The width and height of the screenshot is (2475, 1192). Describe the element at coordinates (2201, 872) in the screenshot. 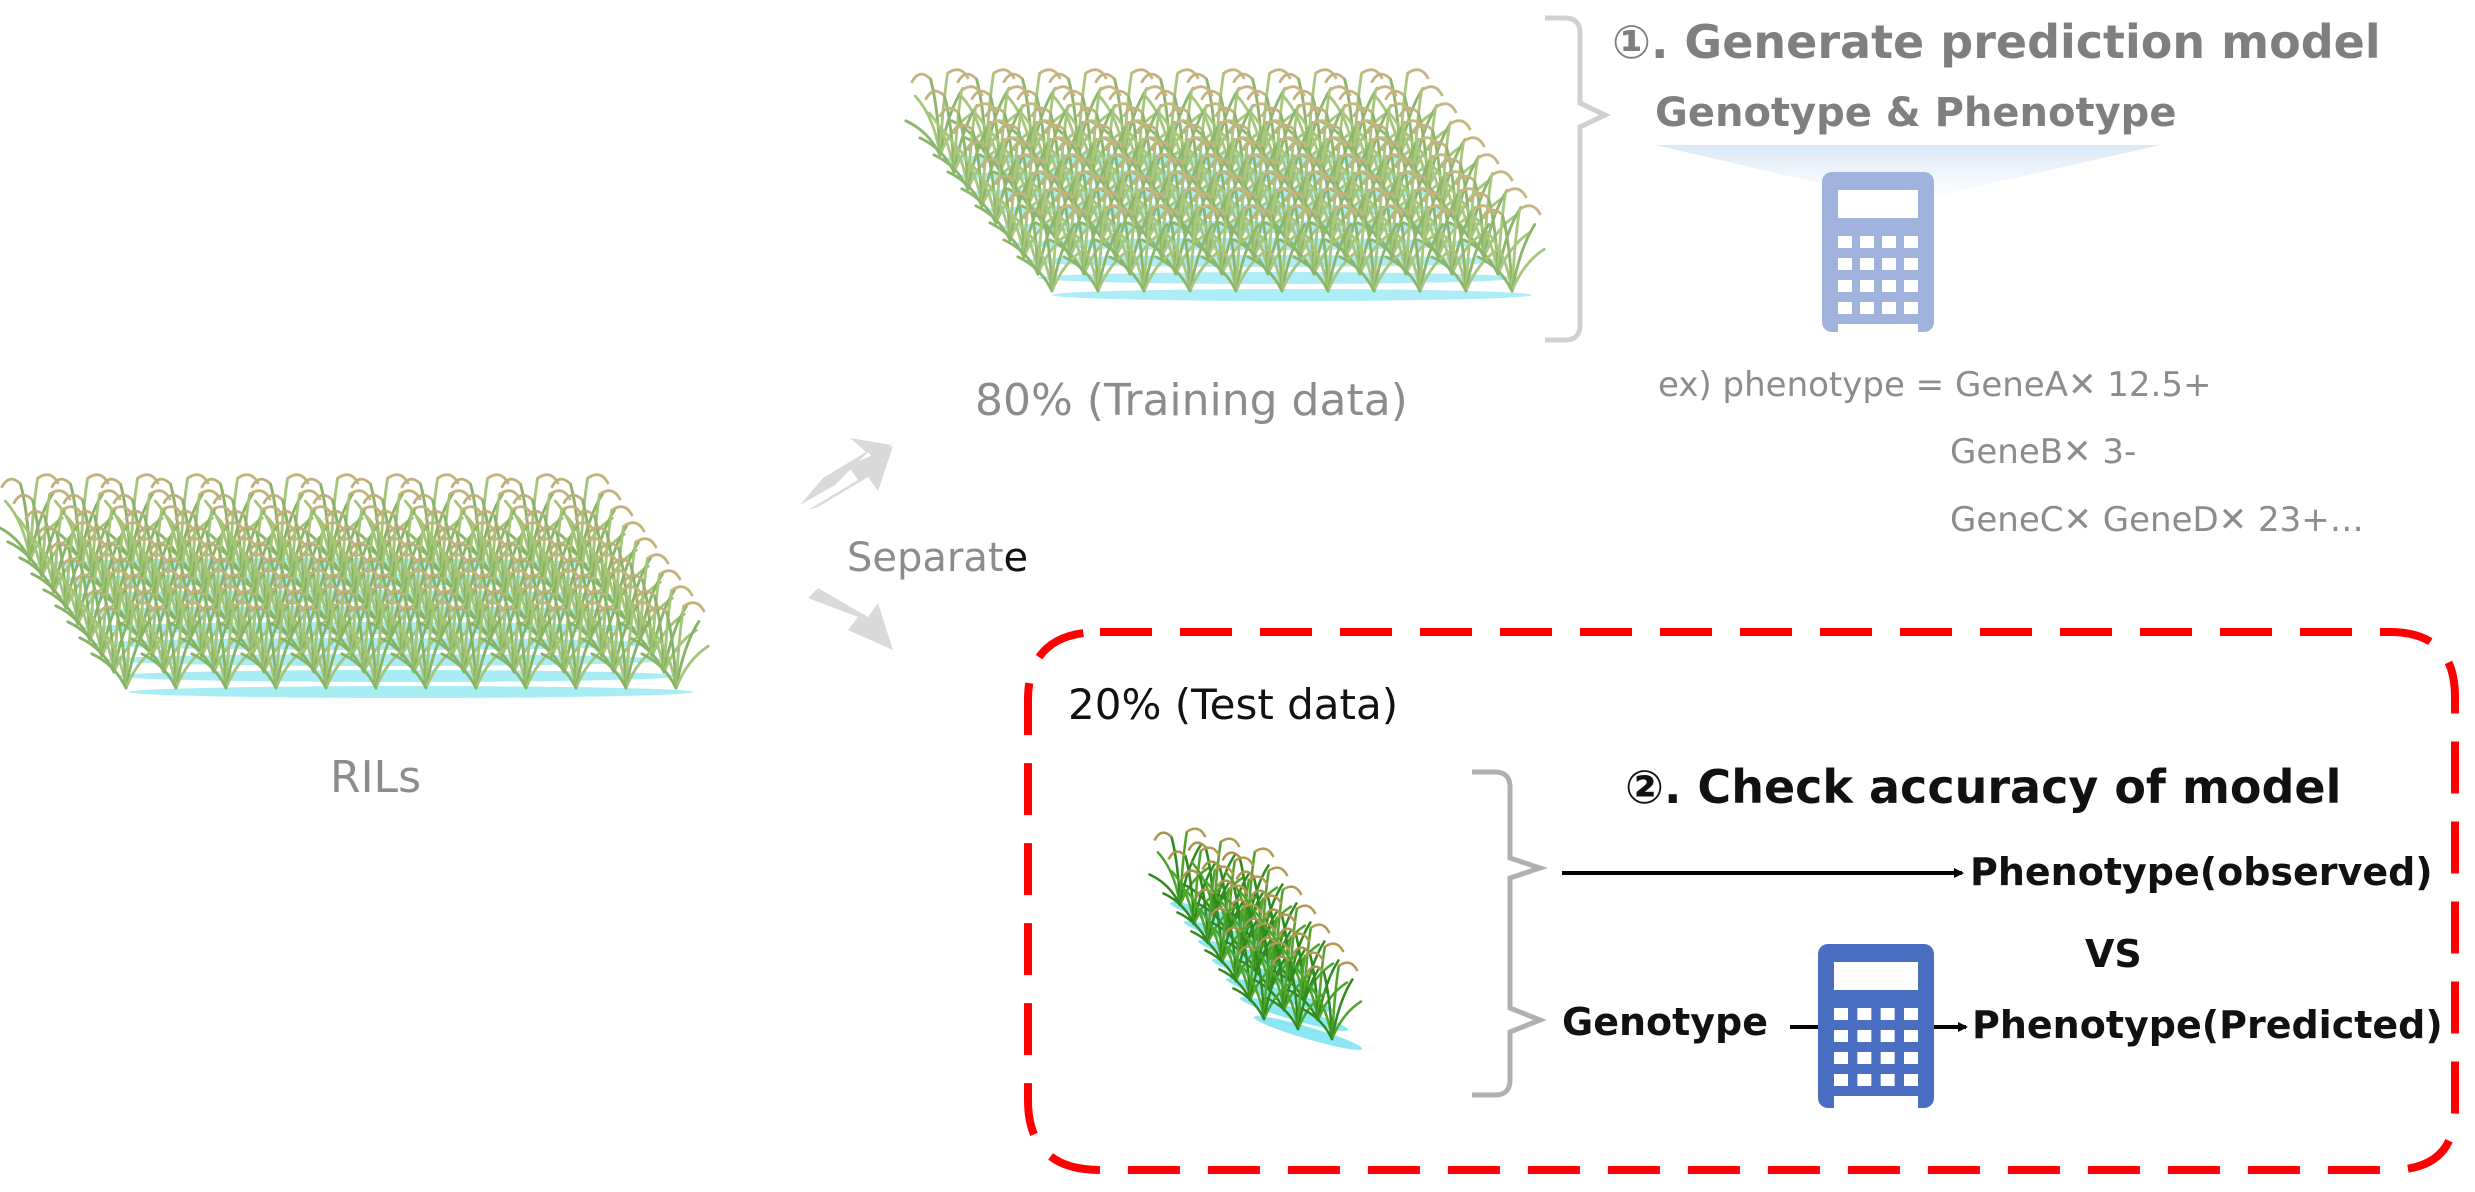

I see `phenotype-observed-label: Phenotype(observed)` at that location.